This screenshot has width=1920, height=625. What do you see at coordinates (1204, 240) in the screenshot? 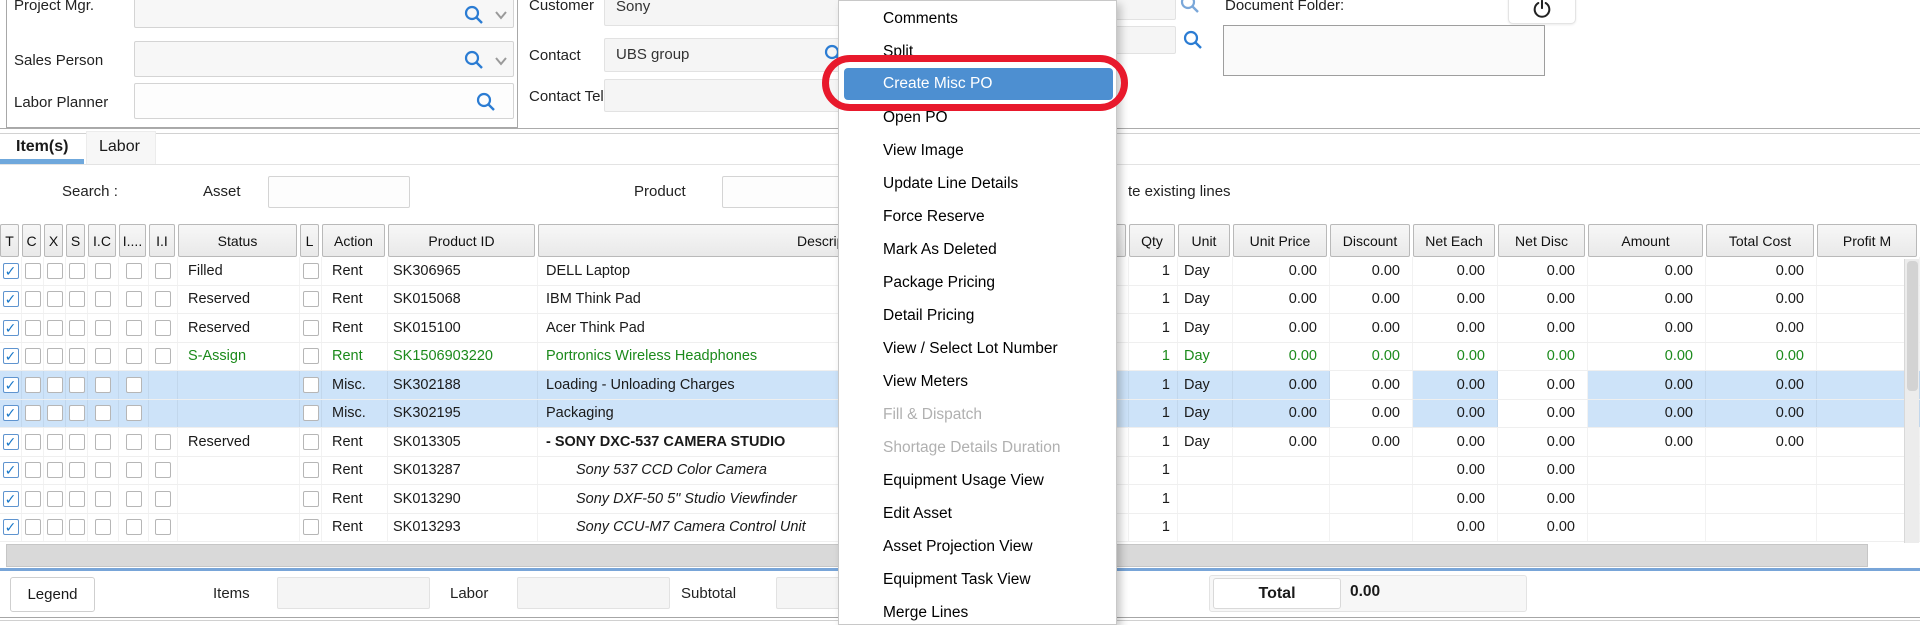
I see `column-header-unit: Unit` at bounding box center [1204, 240].